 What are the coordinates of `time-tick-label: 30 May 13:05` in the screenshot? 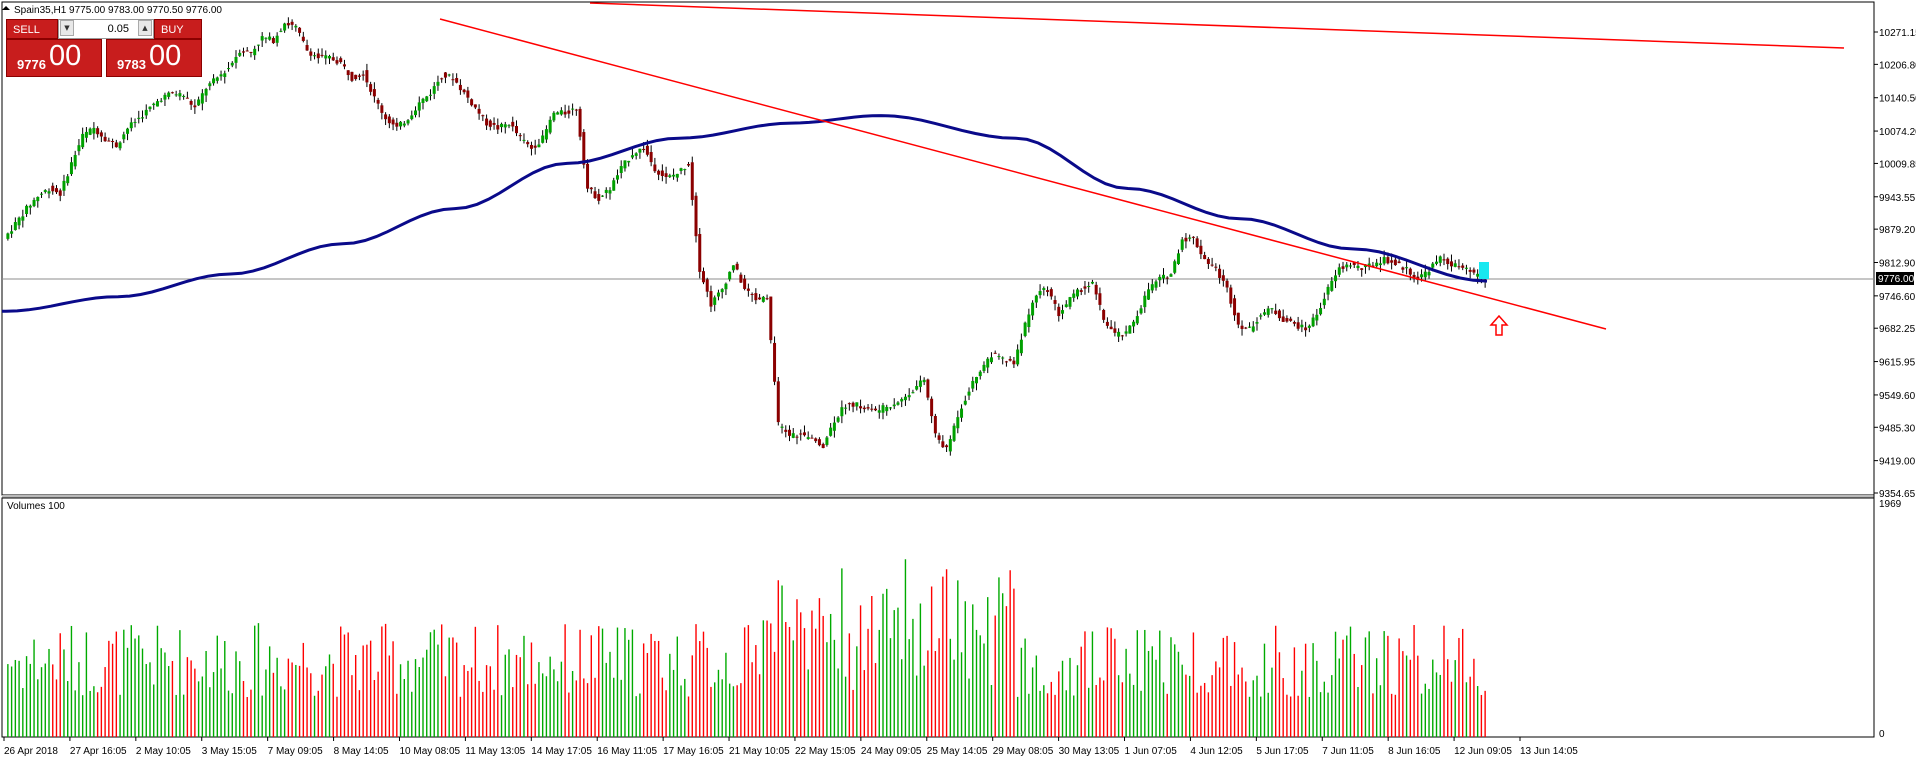 It's located at (1089, 751).